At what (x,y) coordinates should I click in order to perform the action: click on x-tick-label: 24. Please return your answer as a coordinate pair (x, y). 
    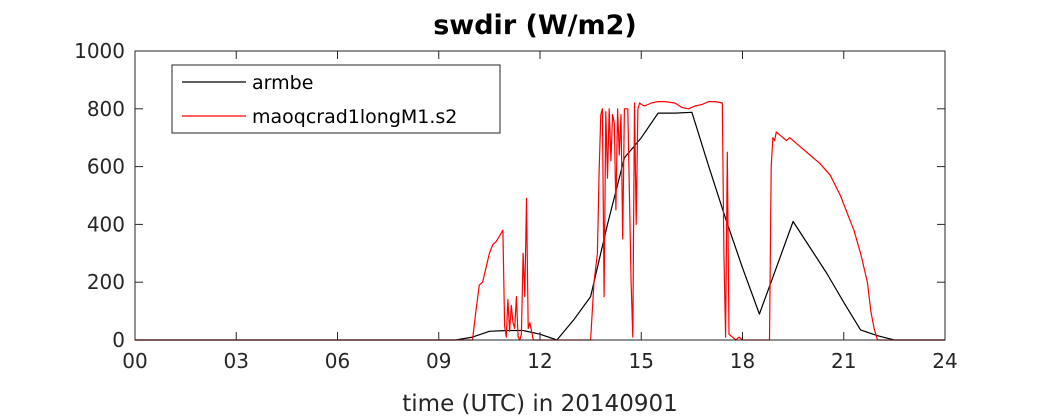
    Looking at the image, I should click on (944, 361).